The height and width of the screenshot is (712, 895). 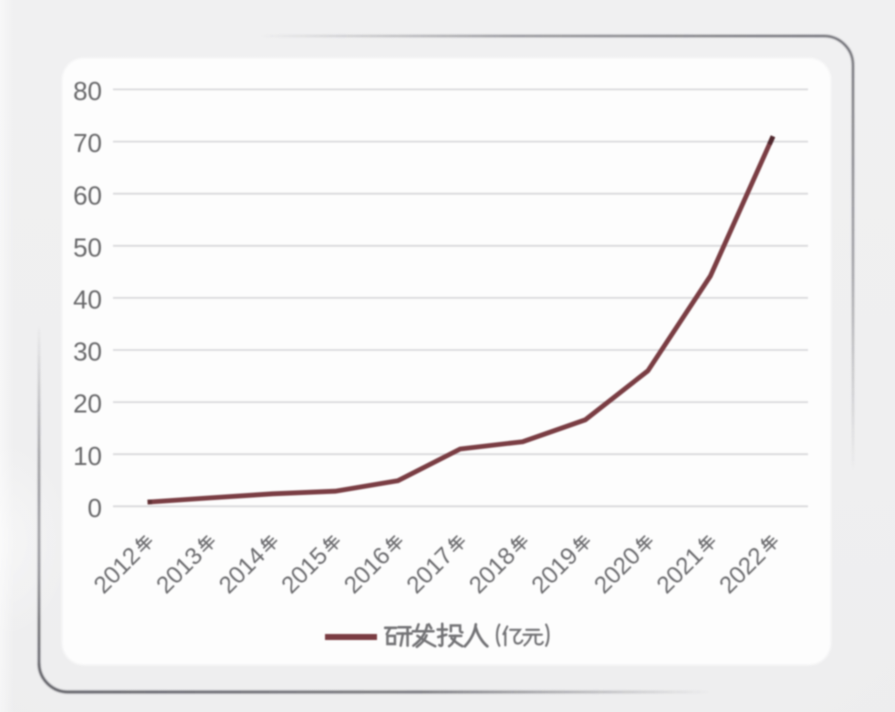 What do you see at coordinates (87, 143) in the screenshot?
I see `svg-text: 70` at bounding box center [87, 143].